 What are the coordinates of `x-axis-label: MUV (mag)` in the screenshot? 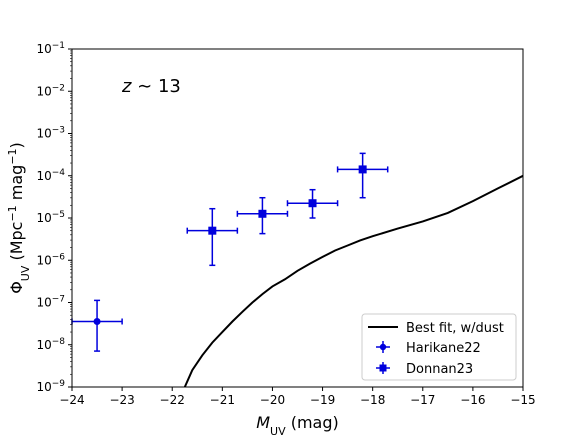 It's located at (297, 424).